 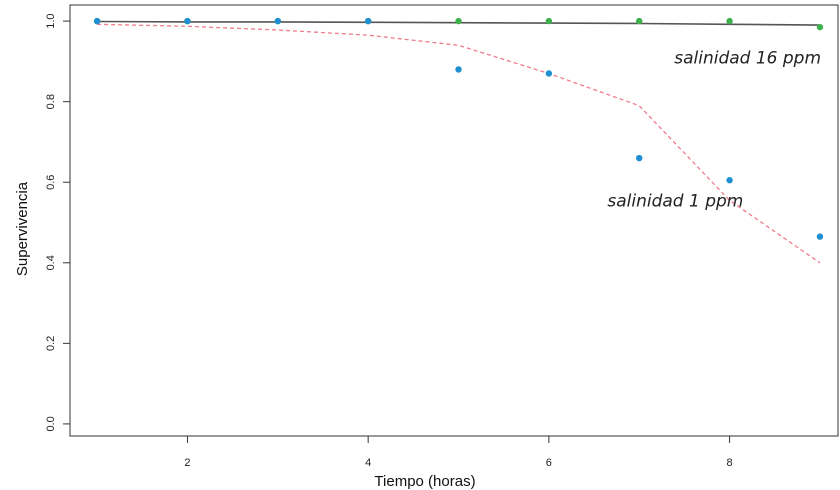 What do you see at coordinates (730, 463) in the screenshot?
I see `x-tick-label: 8` at bounding box center [730, 463].